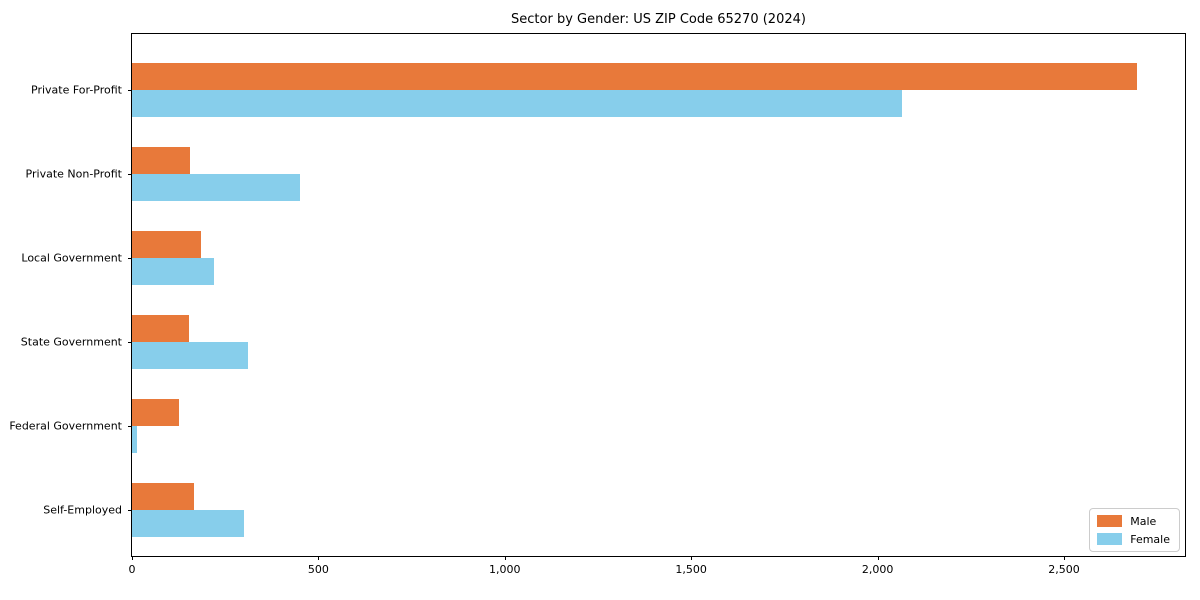 This screenshot has width=1200, height=600. Describe the element at coordinates (318, 569) in the screenshot. I see `x-tick-label-1: 500` at that location.